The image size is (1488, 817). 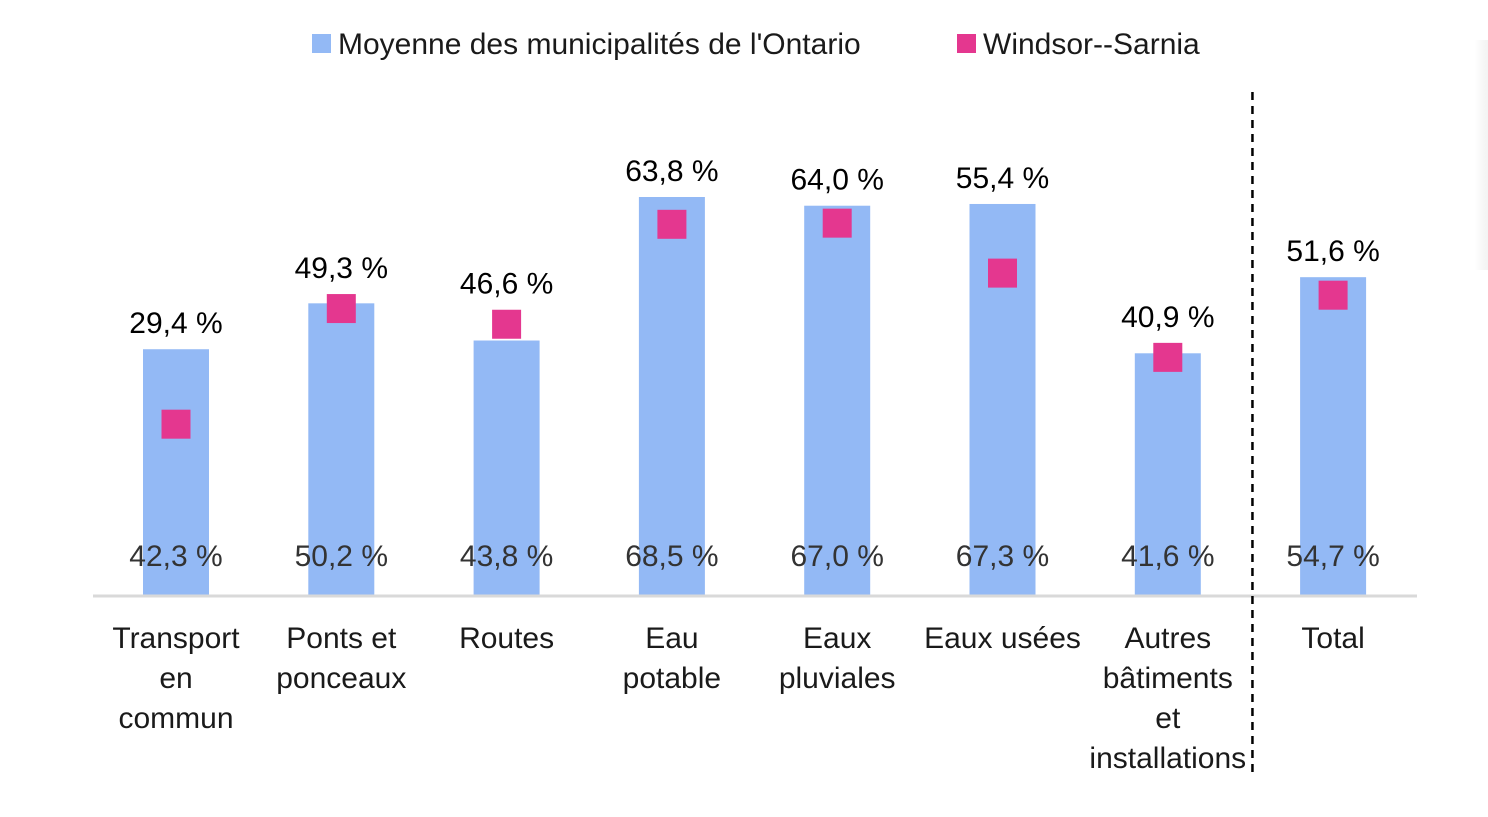 What do you see at coordinates (176, 678) in the screenshot?
I see `category-label: Transport en commun` at bounding box center [176, 678].